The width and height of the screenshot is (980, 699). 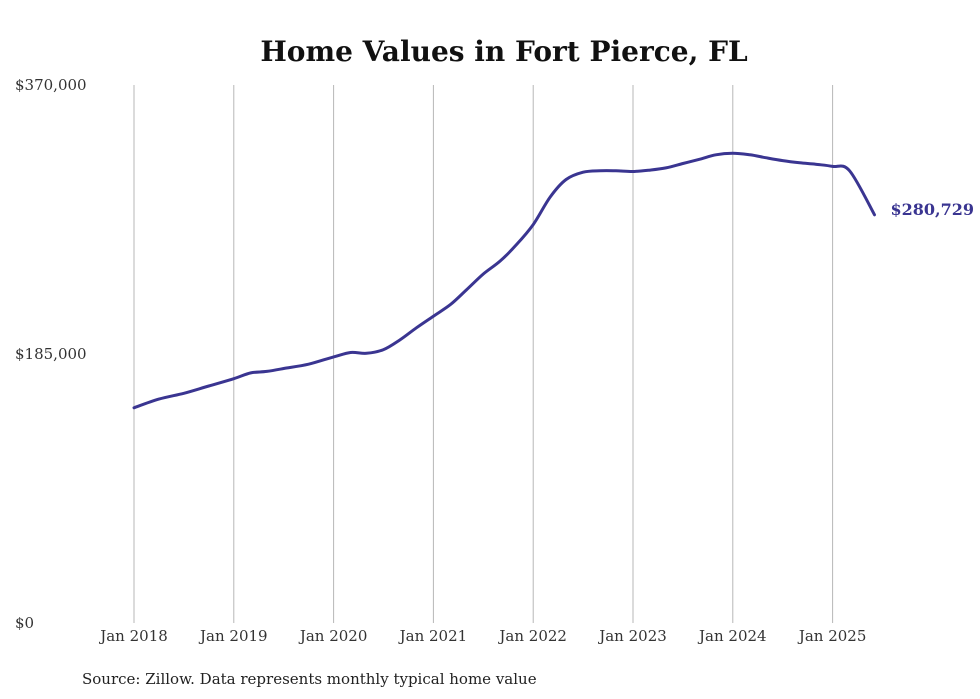 What do you see at coordinates (433, 636) in the screenshot?
I see `x-tick-label: Jan 2021` at bounding box center [433, 636].